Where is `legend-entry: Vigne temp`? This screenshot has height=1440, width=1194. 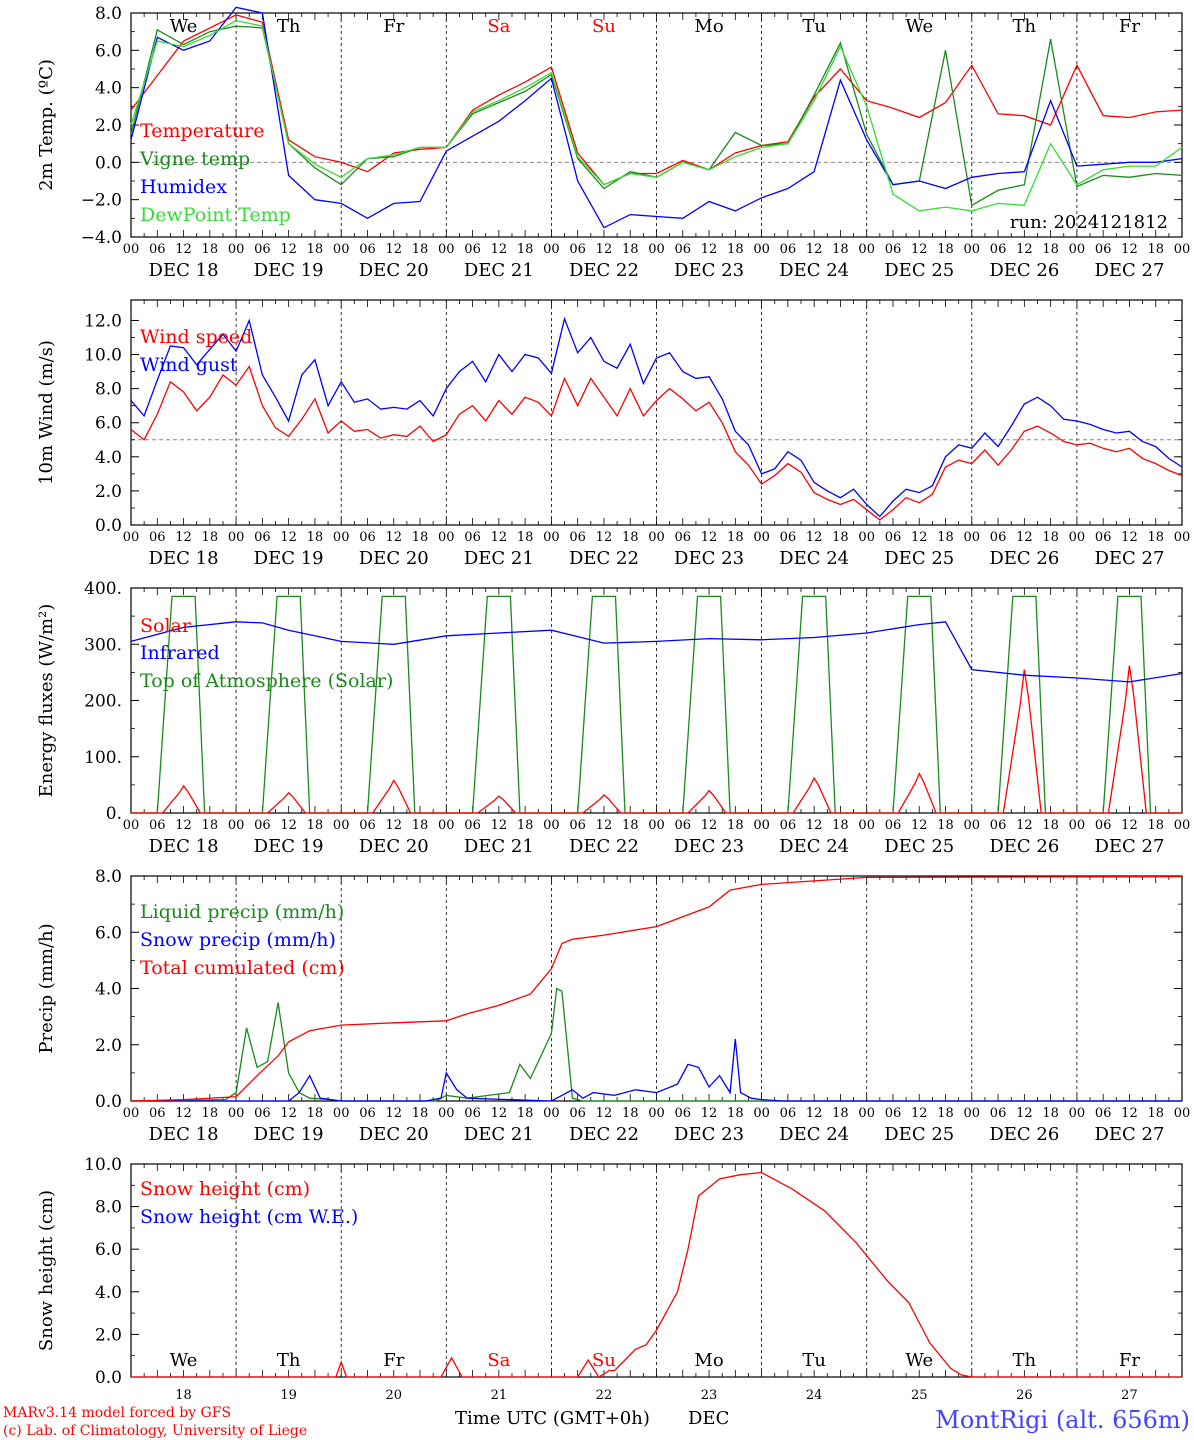 legend-entry: Vigne temp is located at coordinates (194, 159).